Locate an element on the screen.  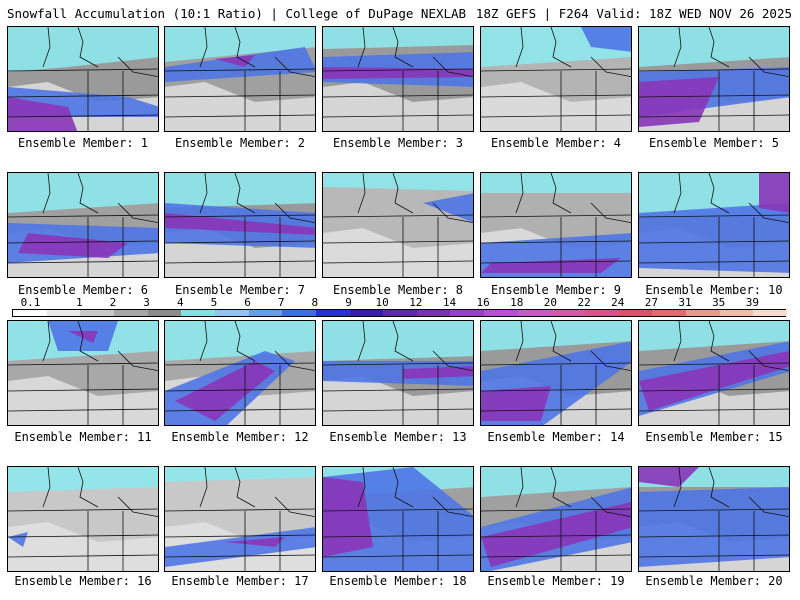
colorbar-tick-label: 5 is located at coordinates (214, 302).